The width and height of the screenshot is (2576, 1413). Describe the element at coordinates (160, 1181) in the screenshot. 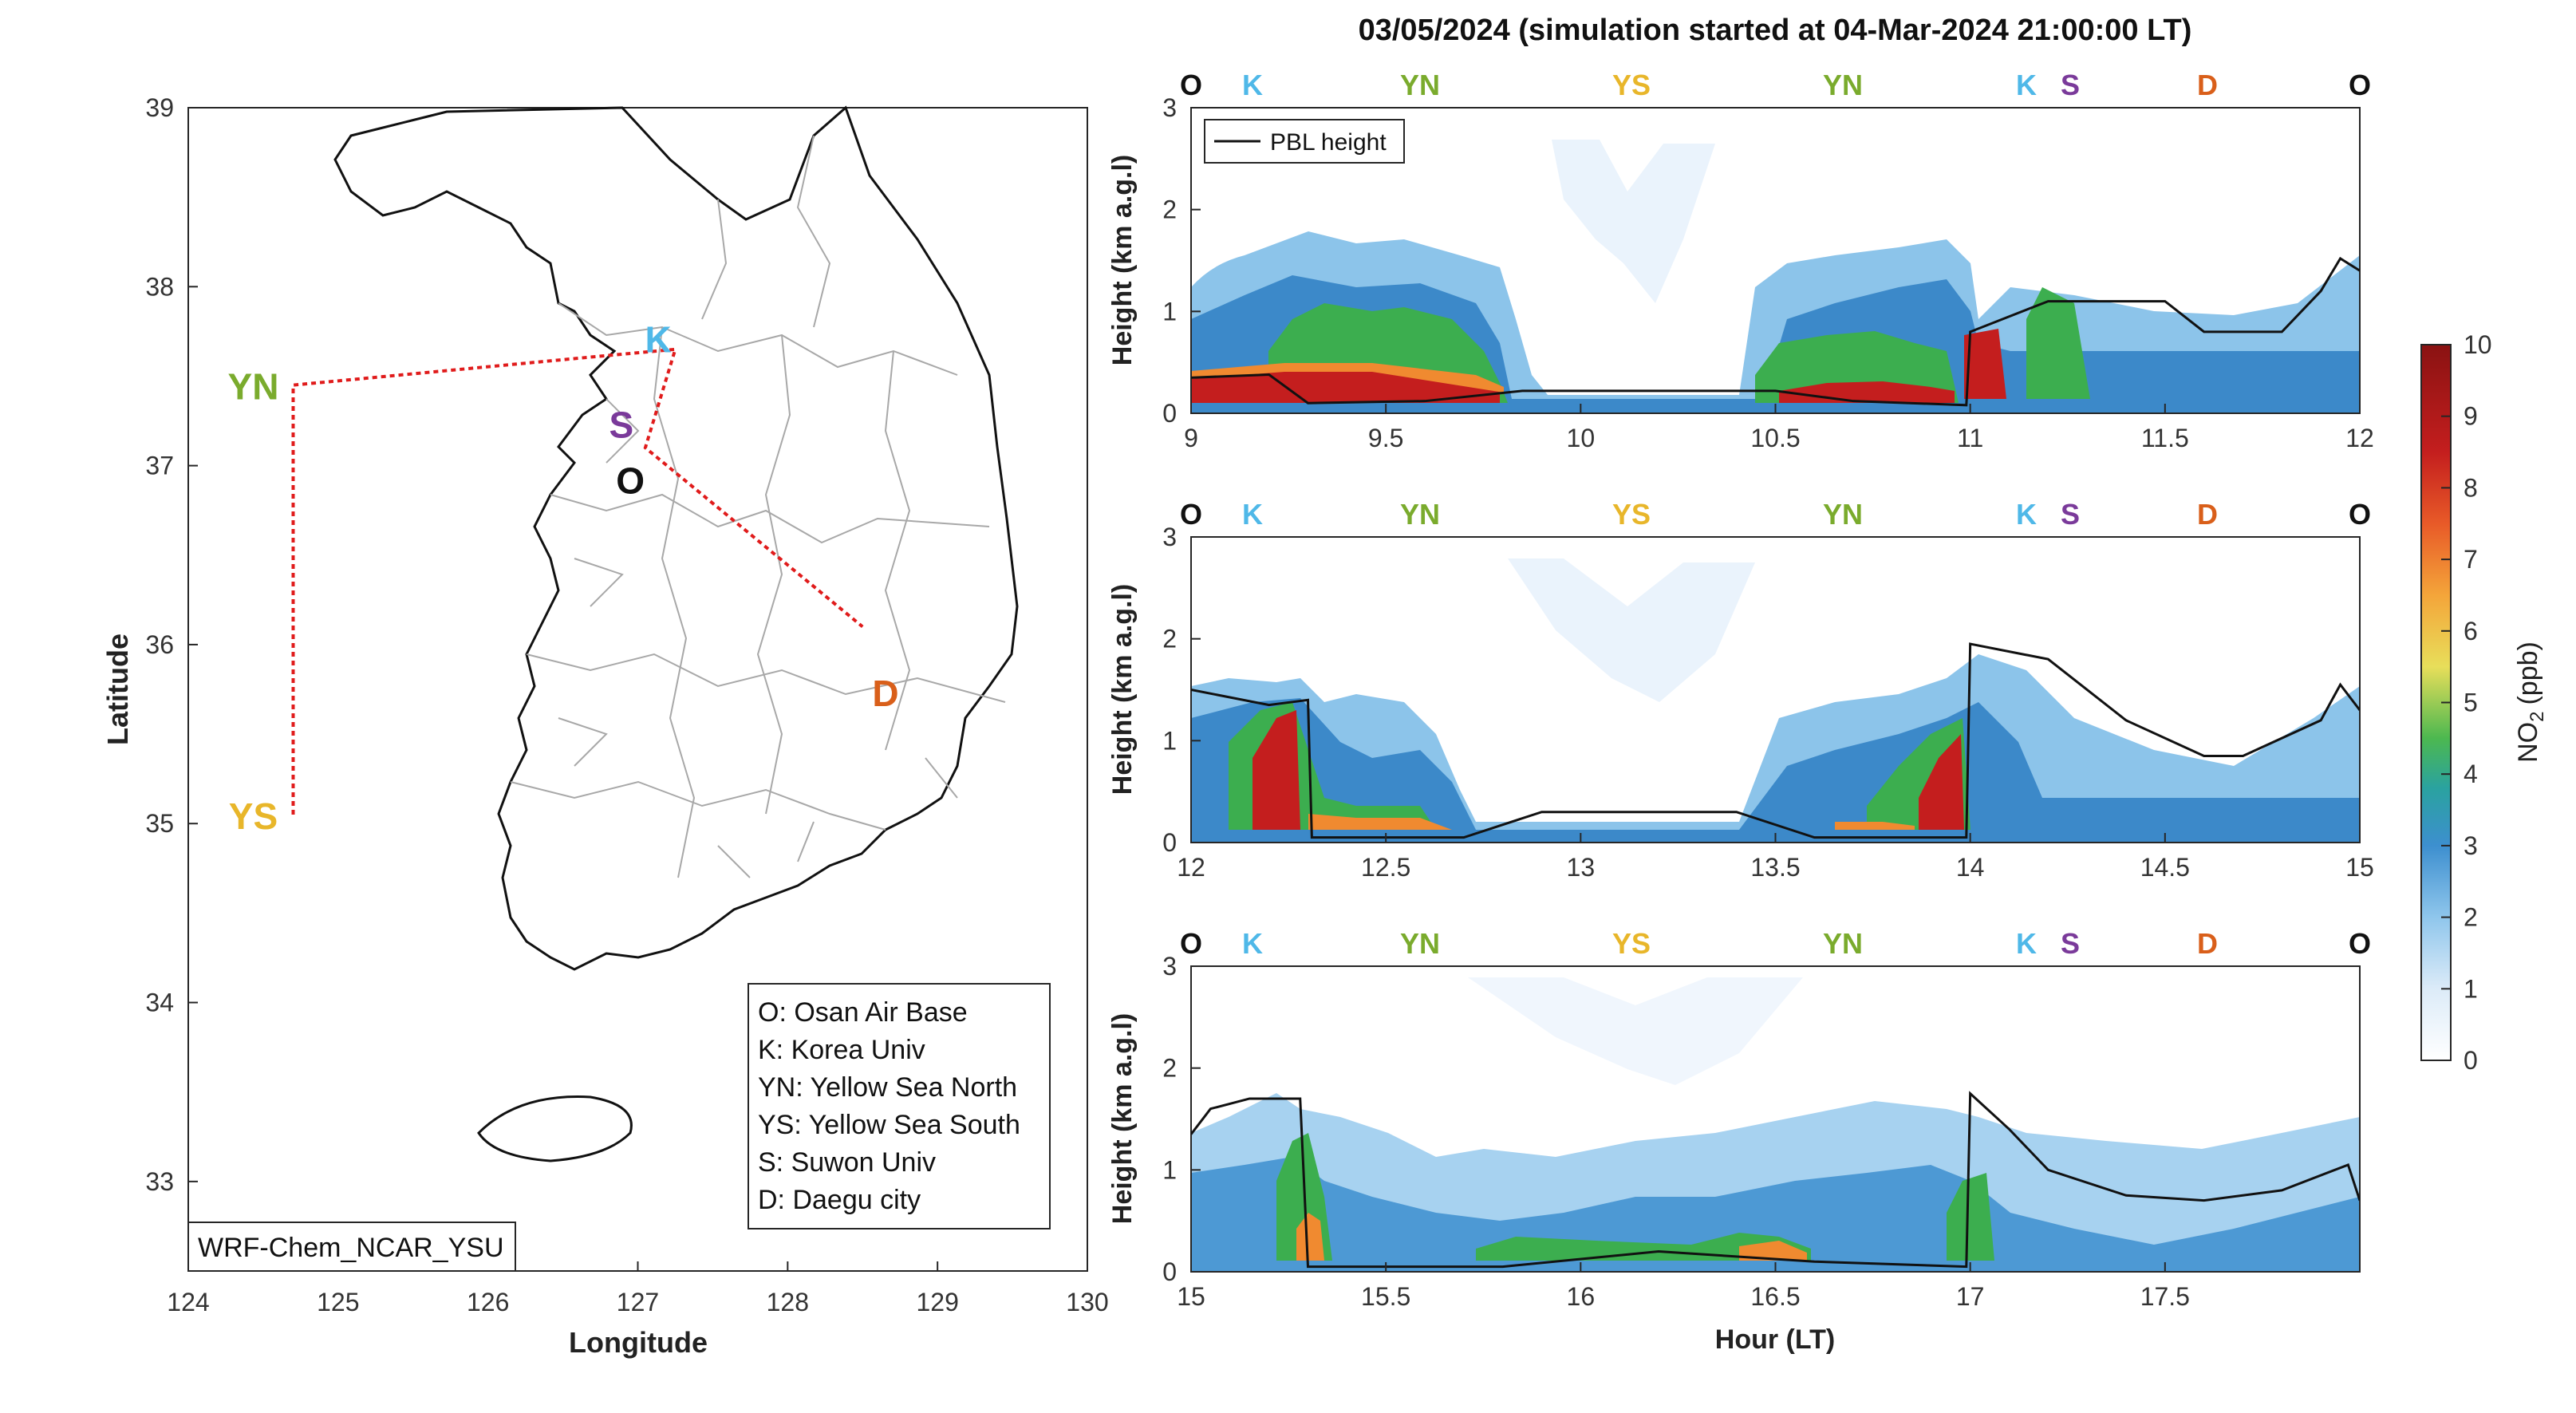

I see `map-y-tick-label: 33` at that location.